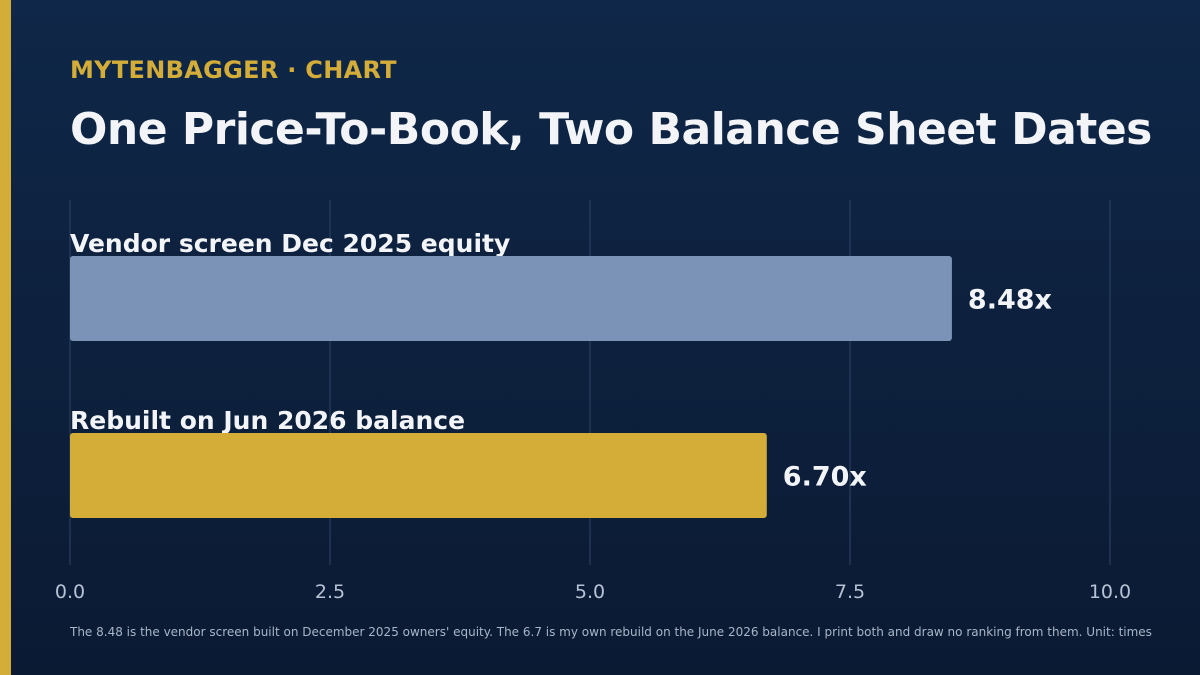 The width and height of the screenshot is (1200, 675). Describe the element at coordinates (267, 420) in the screenshot. I see `category-label: Rebuilt on Jun 2026 balance` at that location.